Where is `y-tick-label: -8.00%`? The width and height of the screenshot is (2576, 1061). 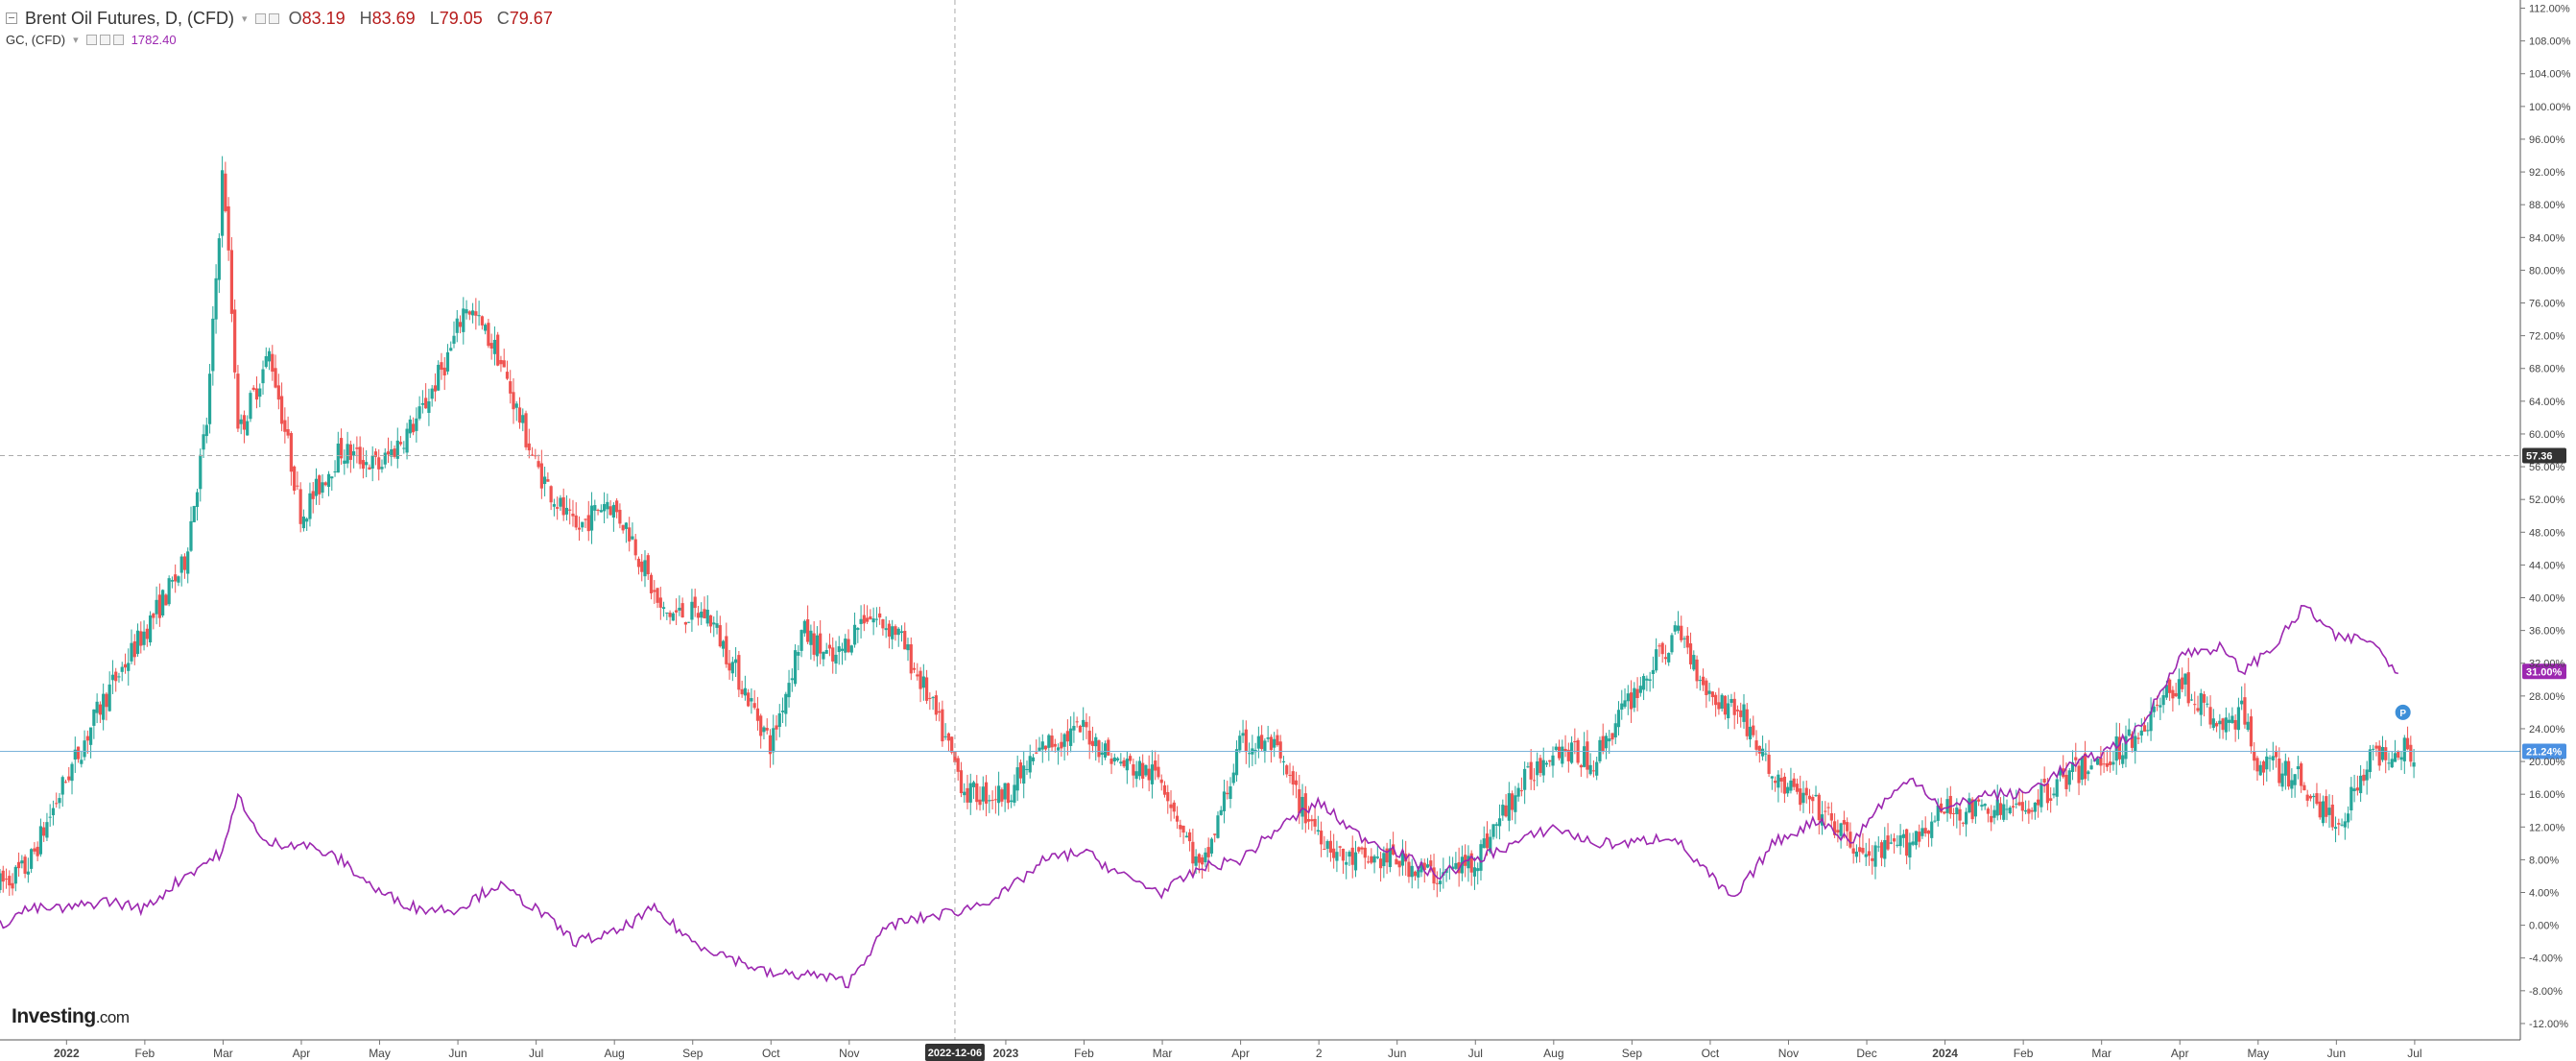 y-tick-label: -8.00% is located at coordinates (2546, 992).